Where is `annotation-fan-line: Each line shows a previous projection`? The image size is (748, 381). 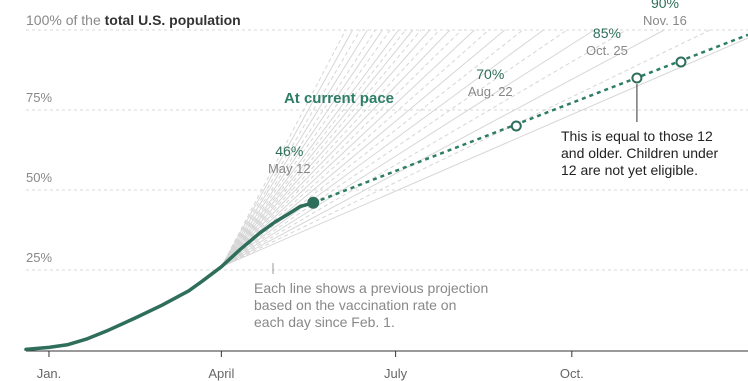
annotation-fan-line: Each line shows a previous projection is located at coordinates (371, 288).